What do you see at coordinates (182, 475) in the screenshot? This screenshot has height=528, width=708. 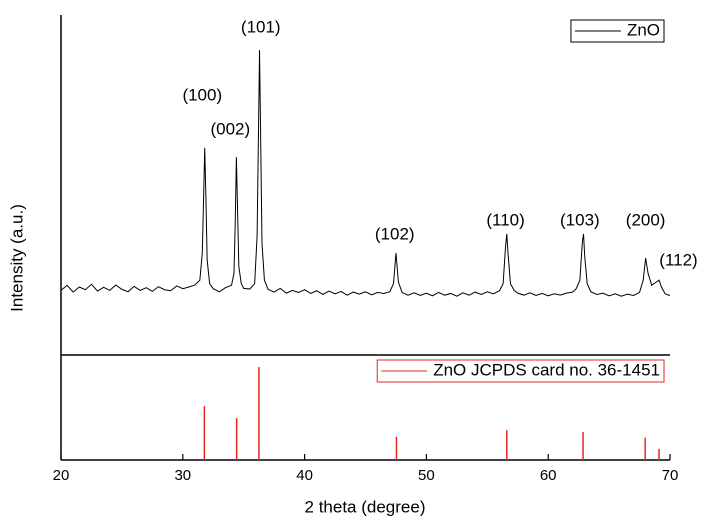 I see `x-tick-label: 30` at bounding box center [182, 475].